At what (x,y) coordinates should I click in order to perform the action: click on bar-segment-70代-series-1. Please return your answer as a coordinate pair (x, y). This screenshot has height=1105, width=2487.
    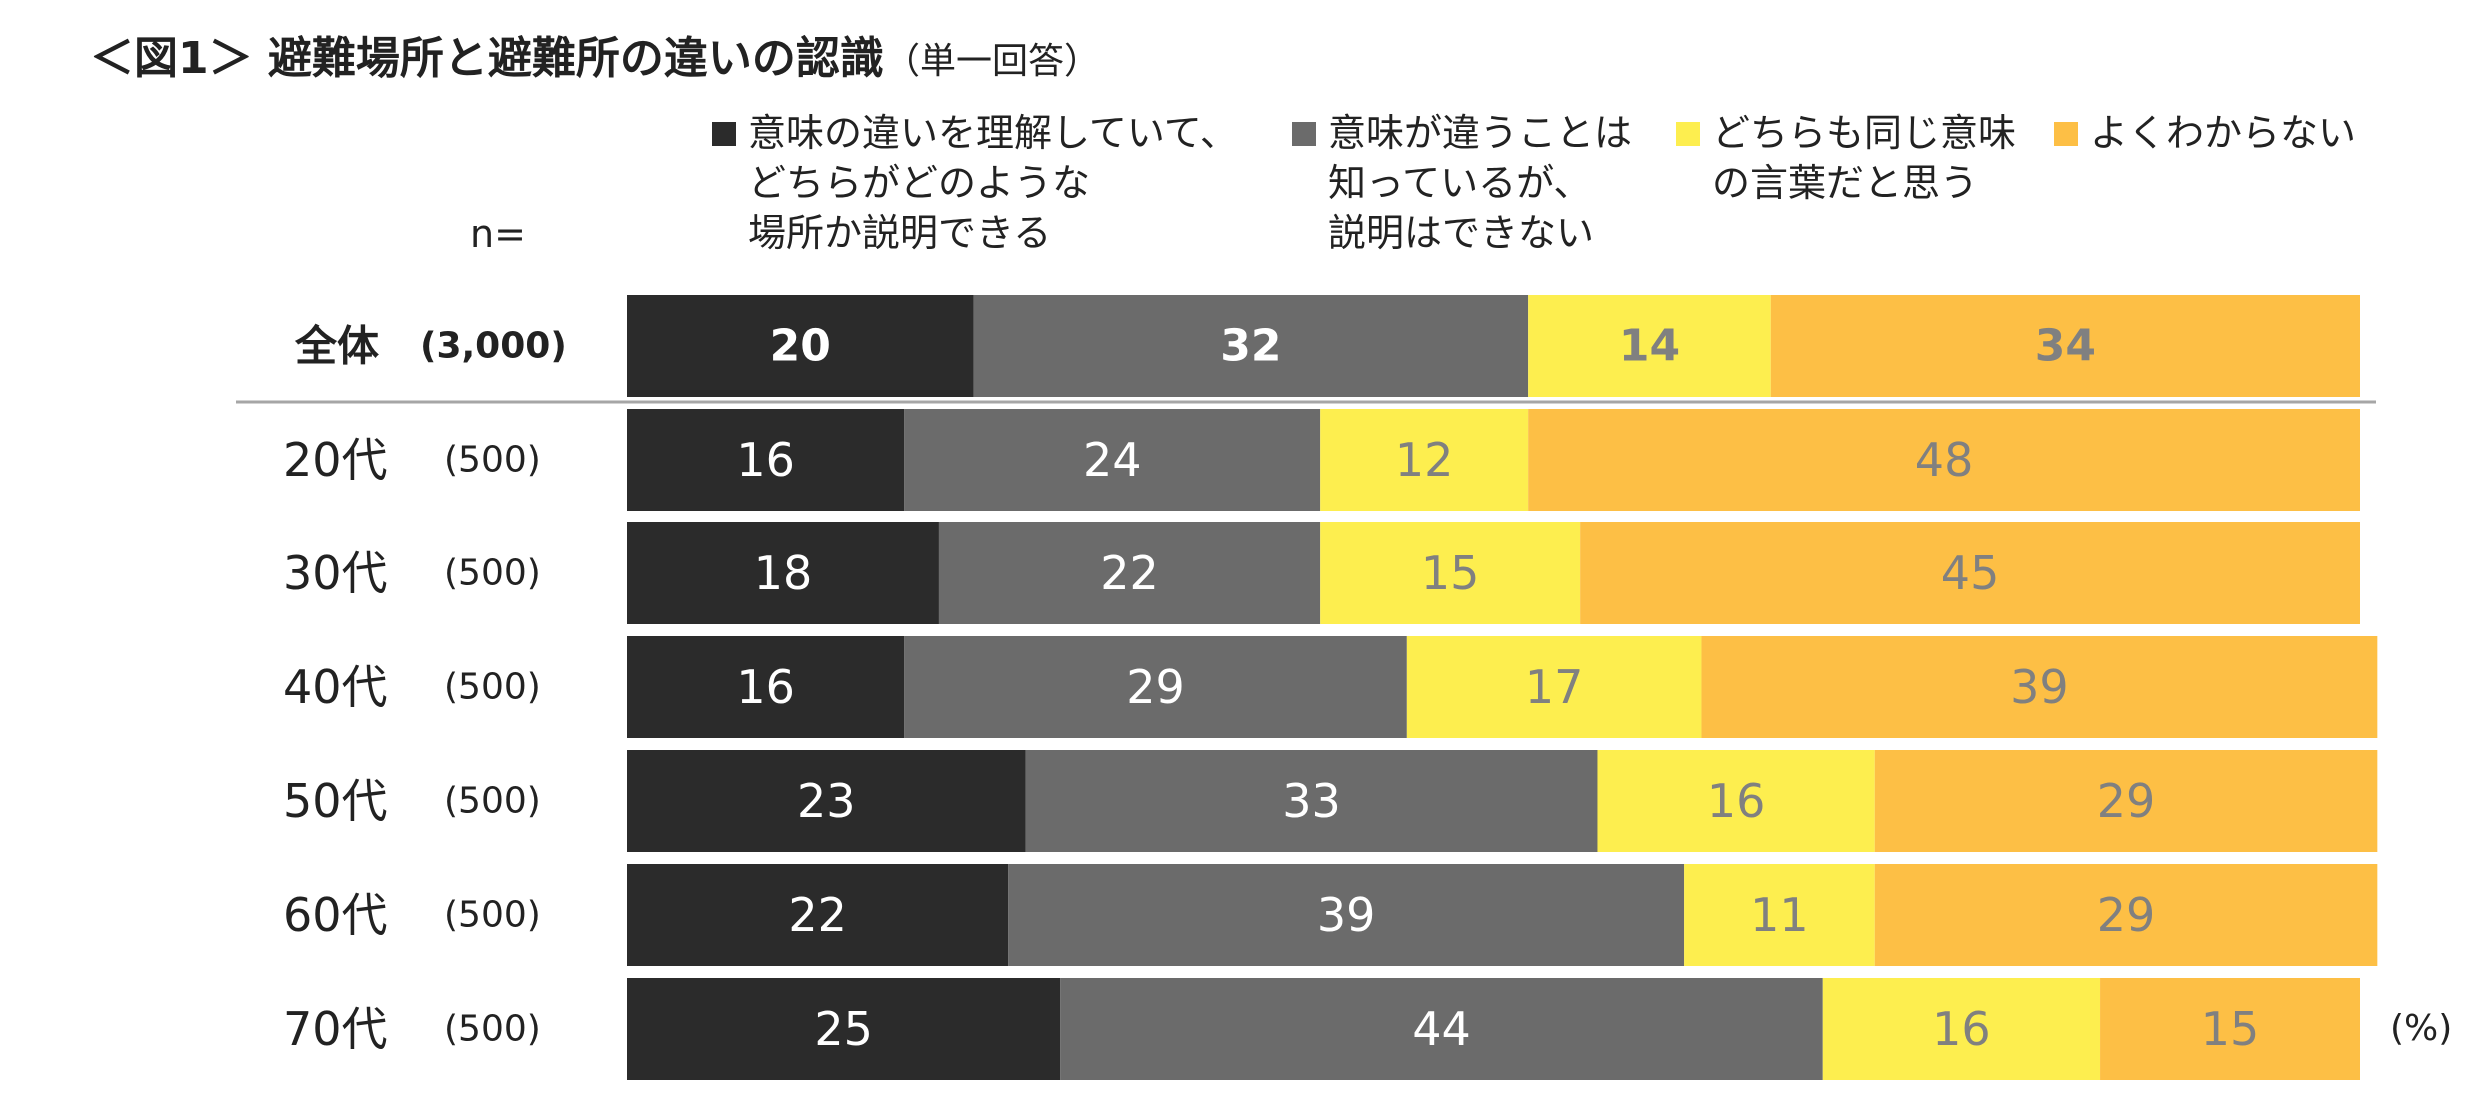
    Looking at the image, I should click on (844, 1029).